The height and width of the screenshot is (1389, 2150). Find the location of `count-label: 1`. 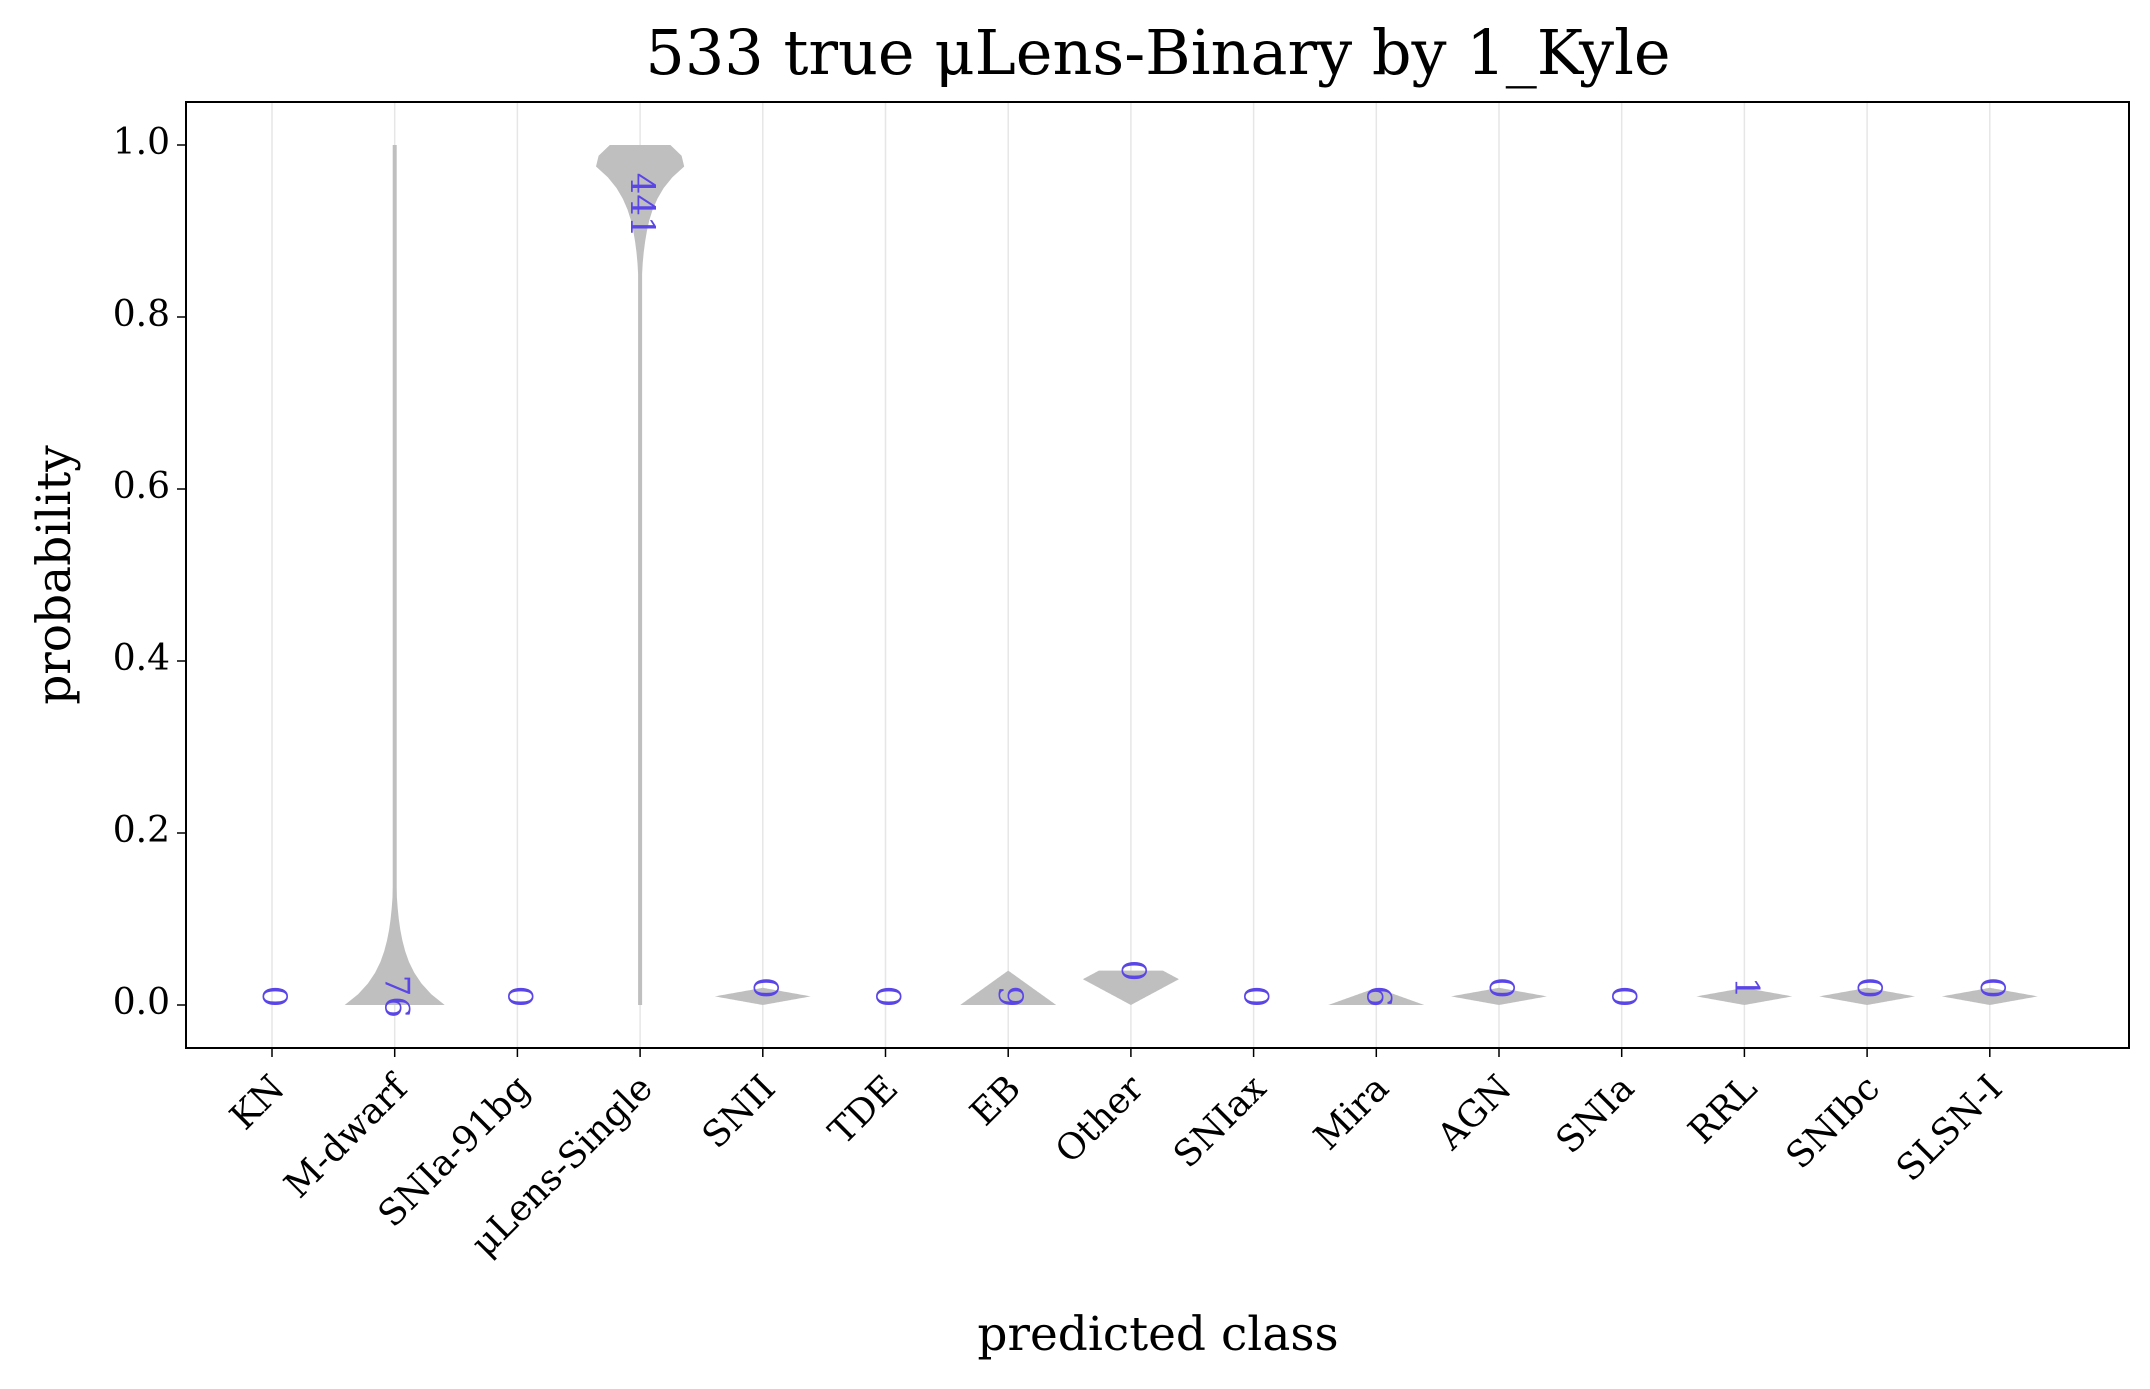

count-label: 1 is located at coordinates (1746, 988).